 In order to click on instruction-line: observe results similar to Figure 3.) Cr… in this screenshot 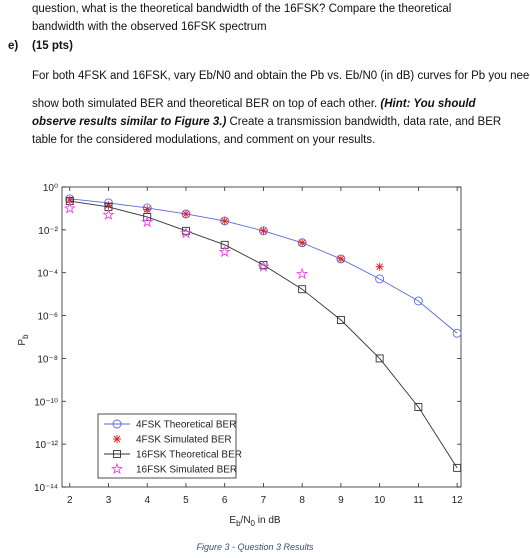, I will do `click(266, 122)`.